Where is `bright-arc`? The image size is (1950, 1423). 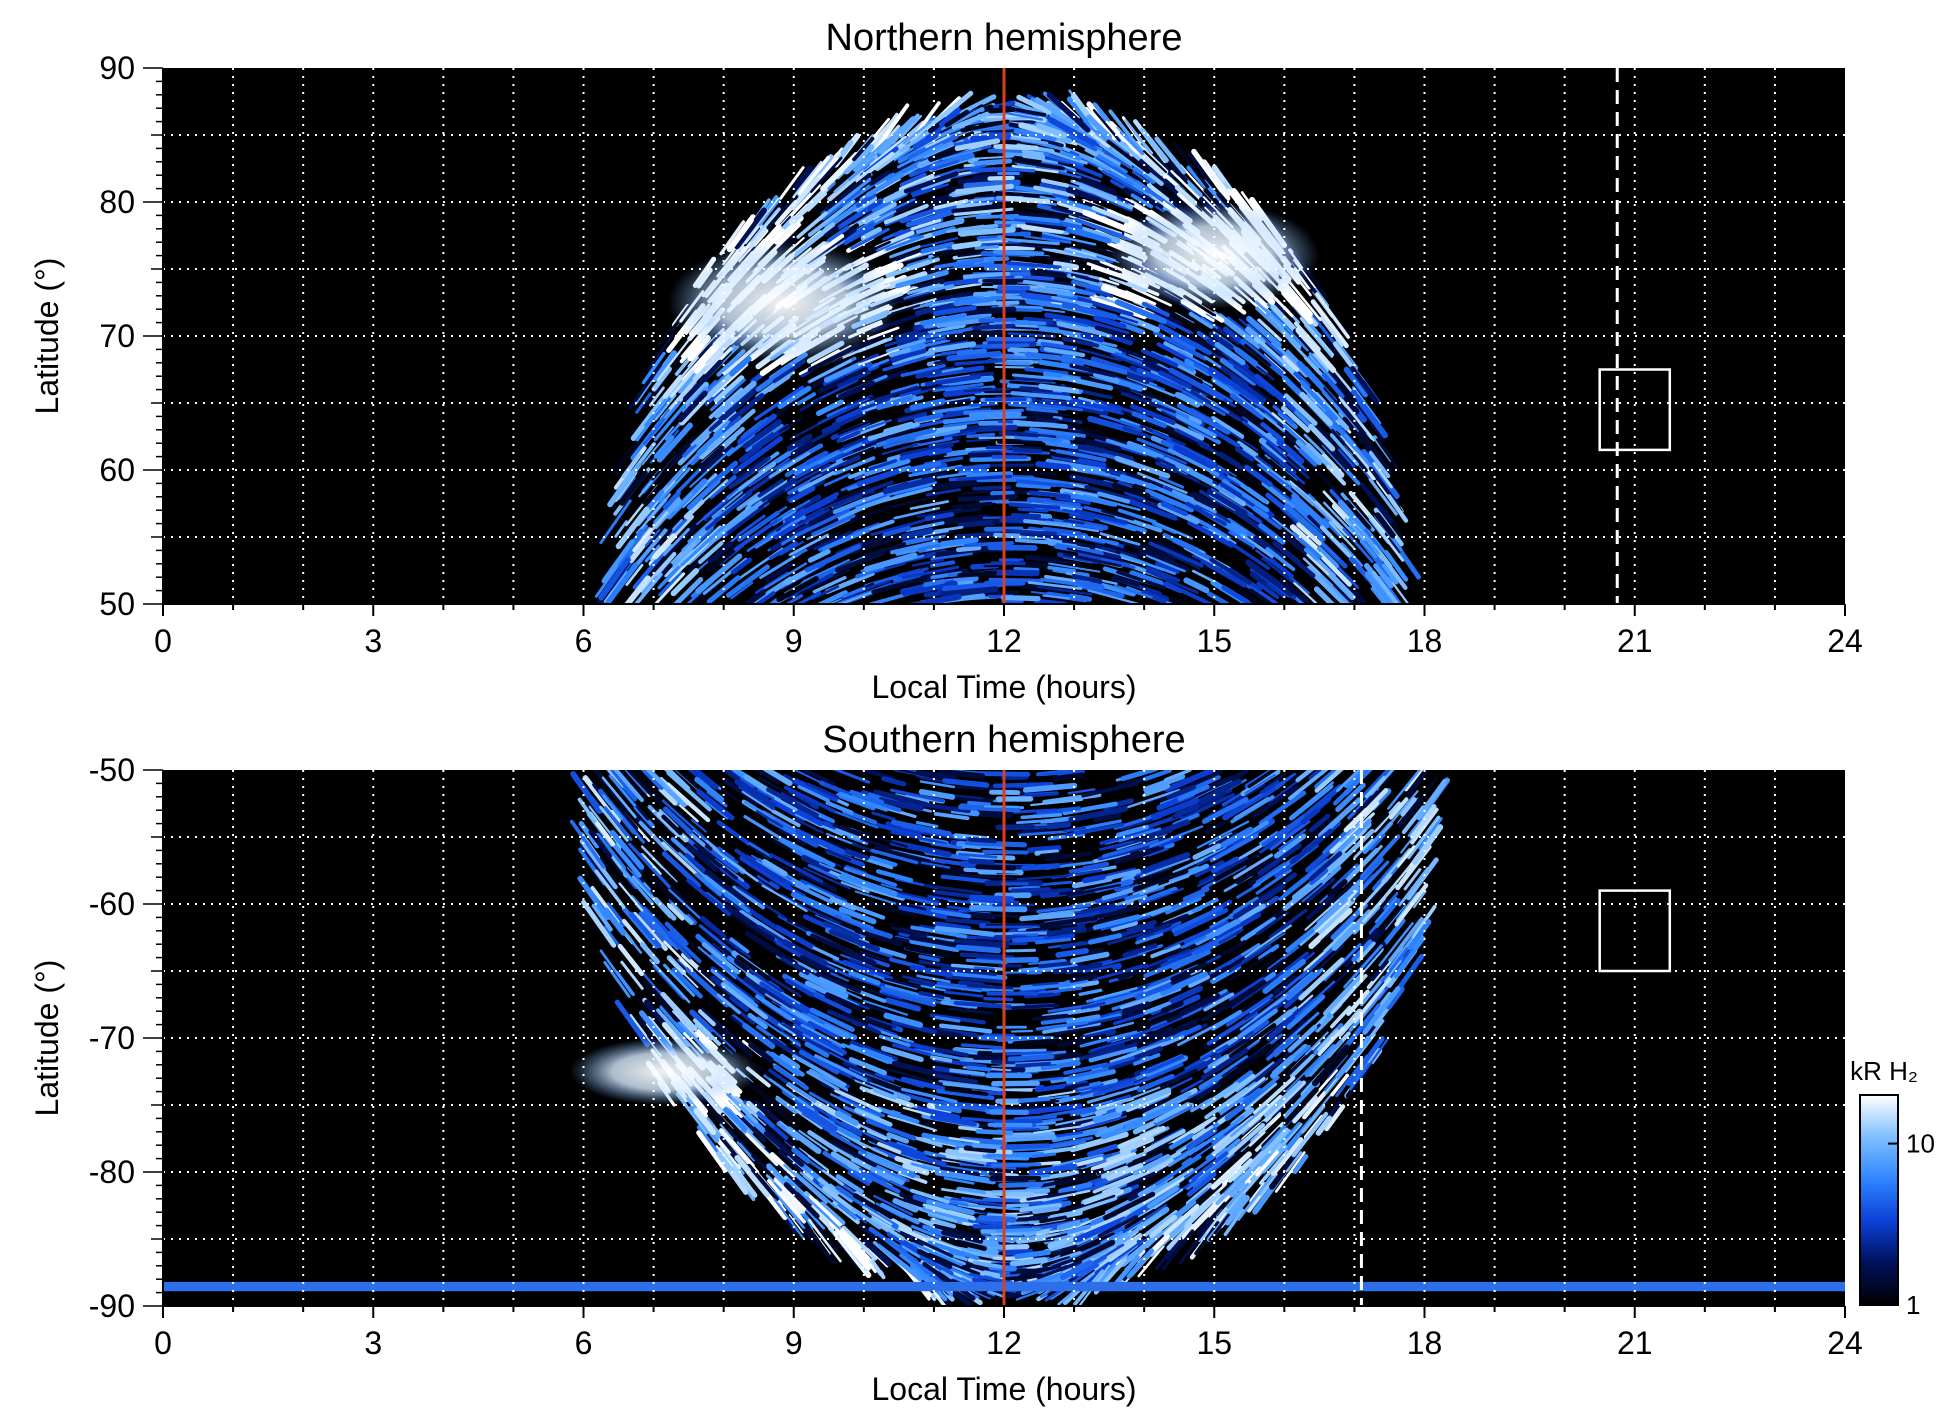 bright-arc is located at coordinates (783, 302).